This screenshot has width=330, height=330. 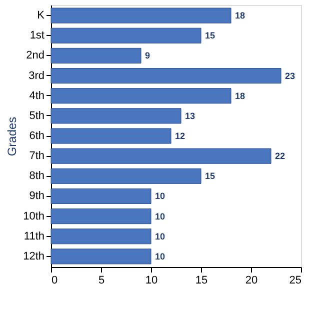 What do you see at coordinates (36, 76) in the screenshot?
I see `y-tick-label: 3rd` at bounding box center [36, 76].